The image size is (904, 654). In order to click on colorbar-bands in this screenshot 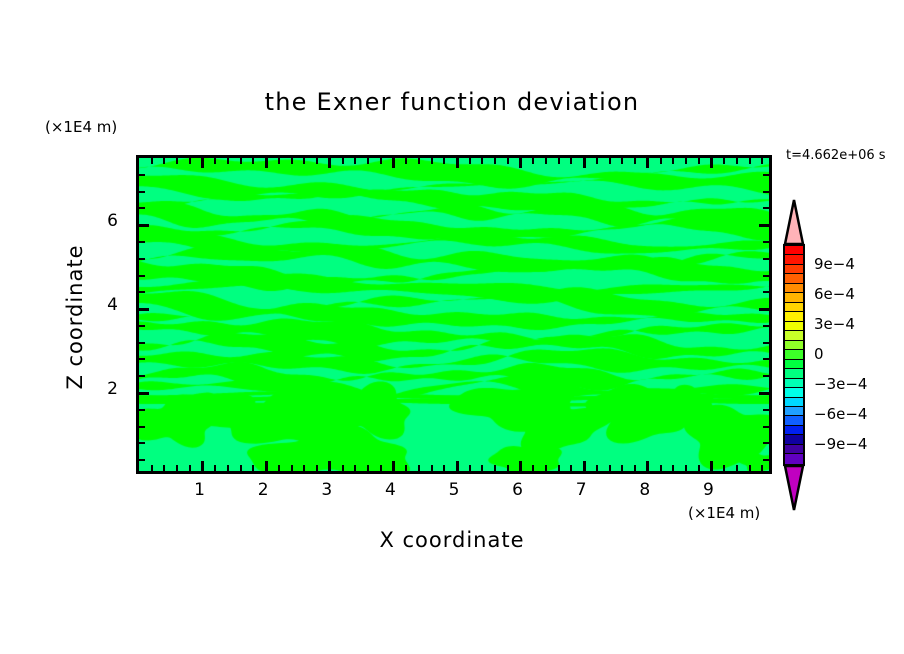, I will do `click(794, 355)`.